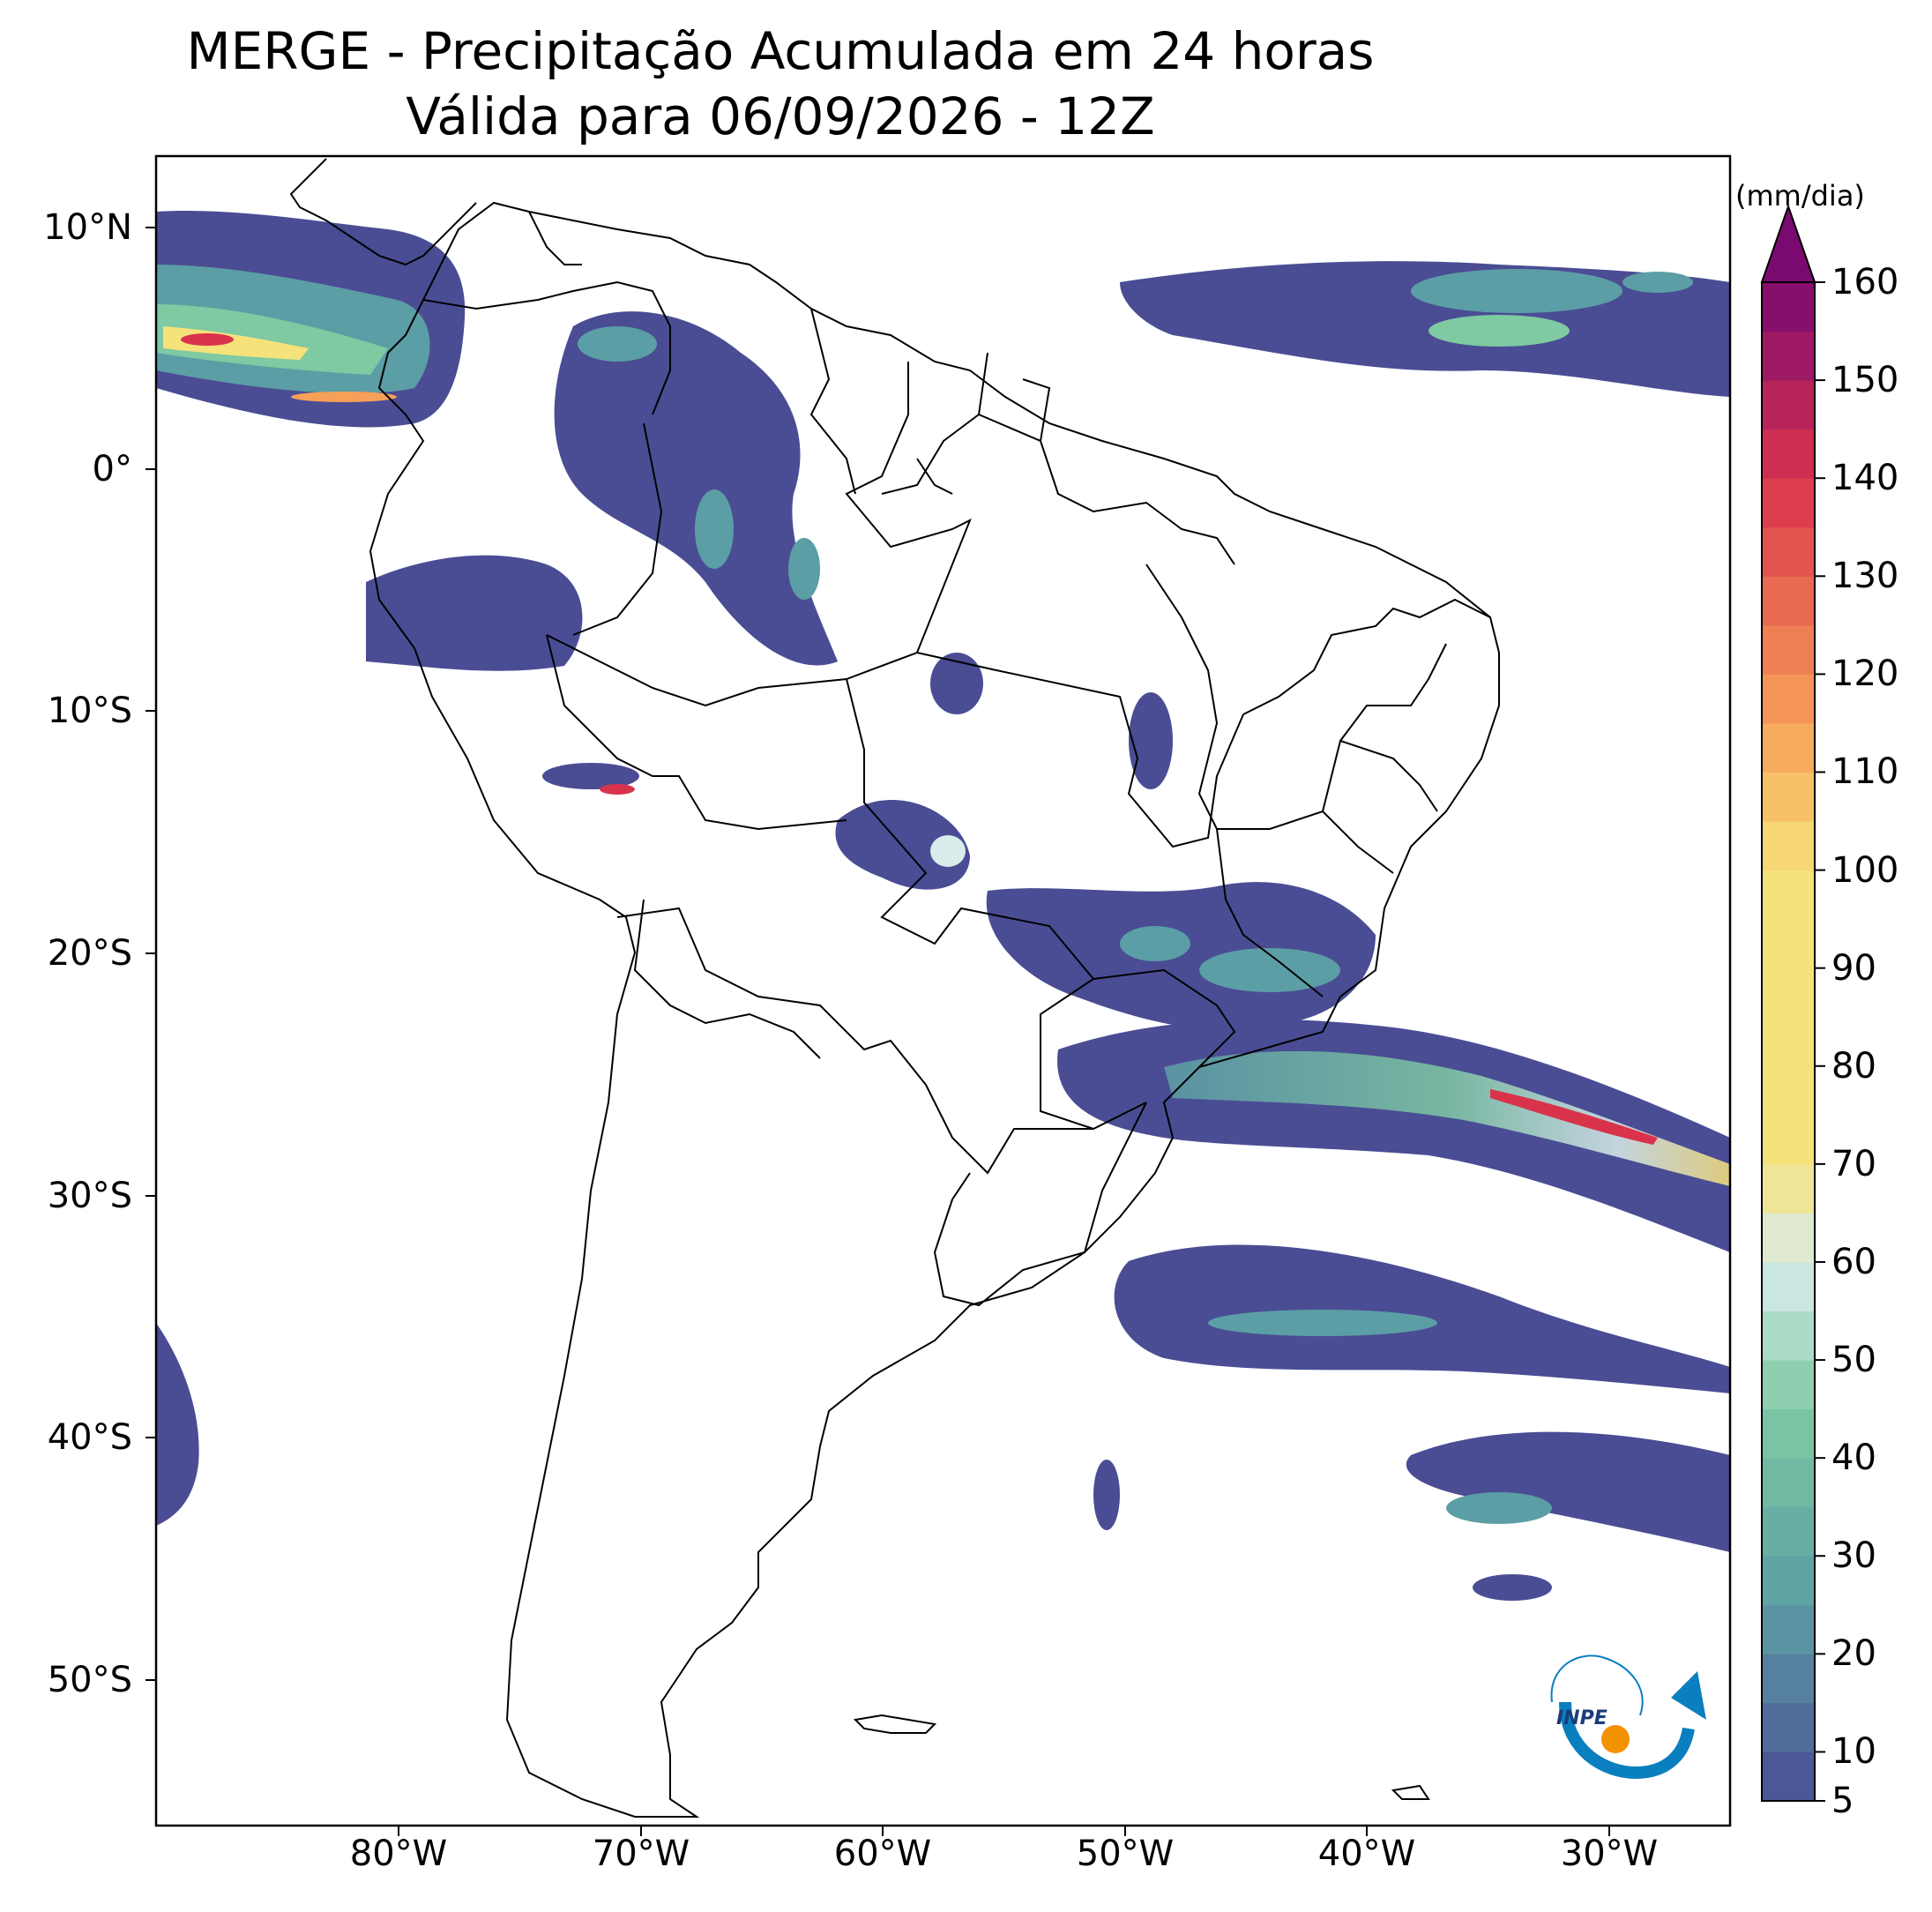 This screenshot has width=1932, height=1912. Describe the element at coordinates (1865, 282) in the screenshot. I see `colorbar-tick-label: 160` at that location.